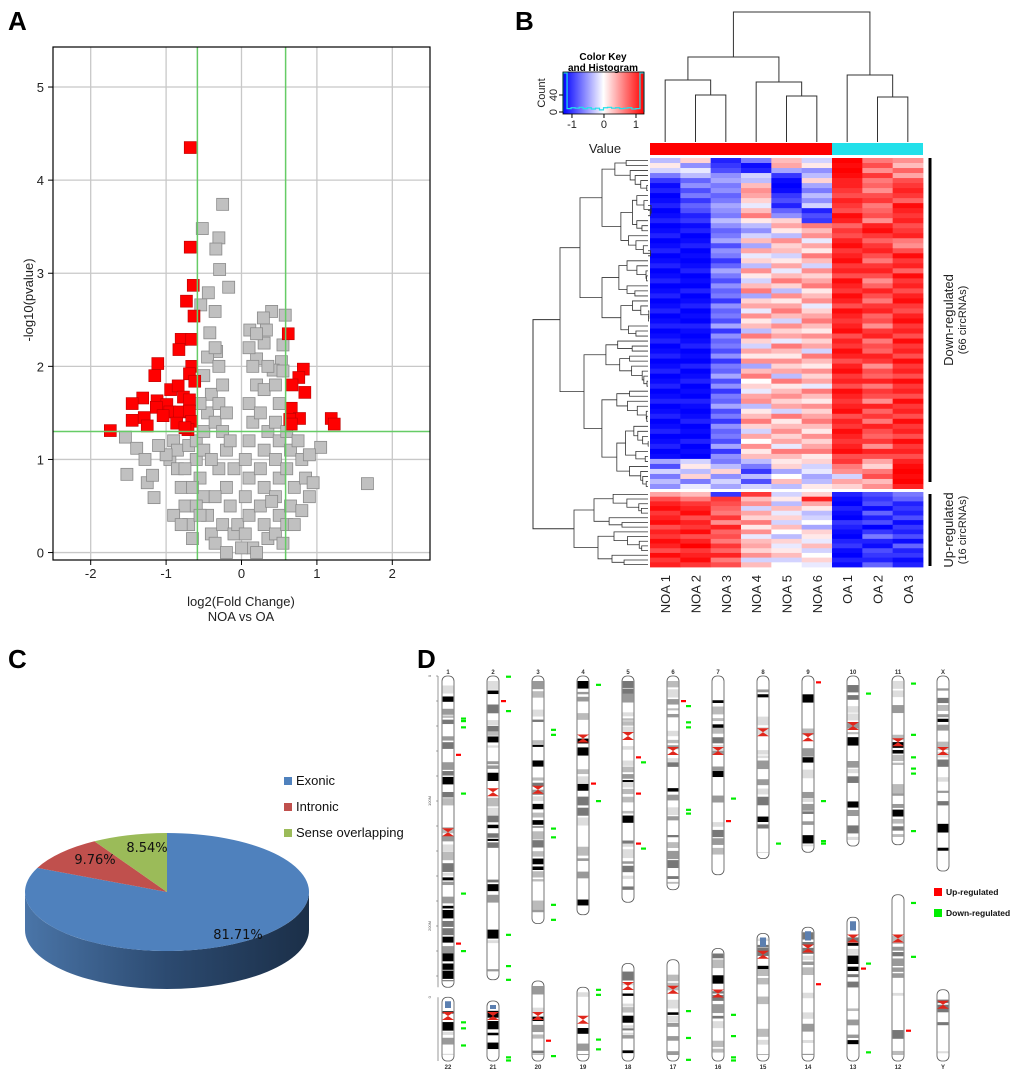 This screenshot has width=1020, height=1075. Describe the element at coordinates (448, 1068) in the screenshot. I see `chromosome-label: 22` at that location.